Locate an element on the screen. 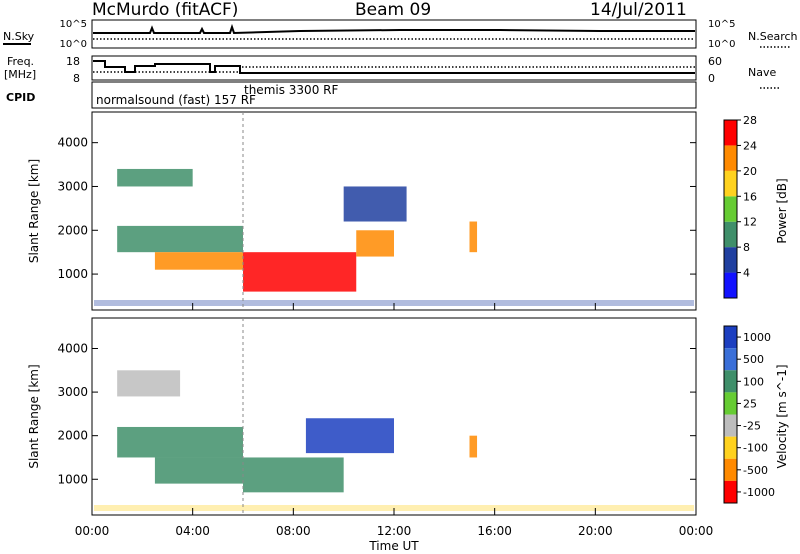  cpid-entry-themis: themis 3300 RF is located at coordinates (291, 90).